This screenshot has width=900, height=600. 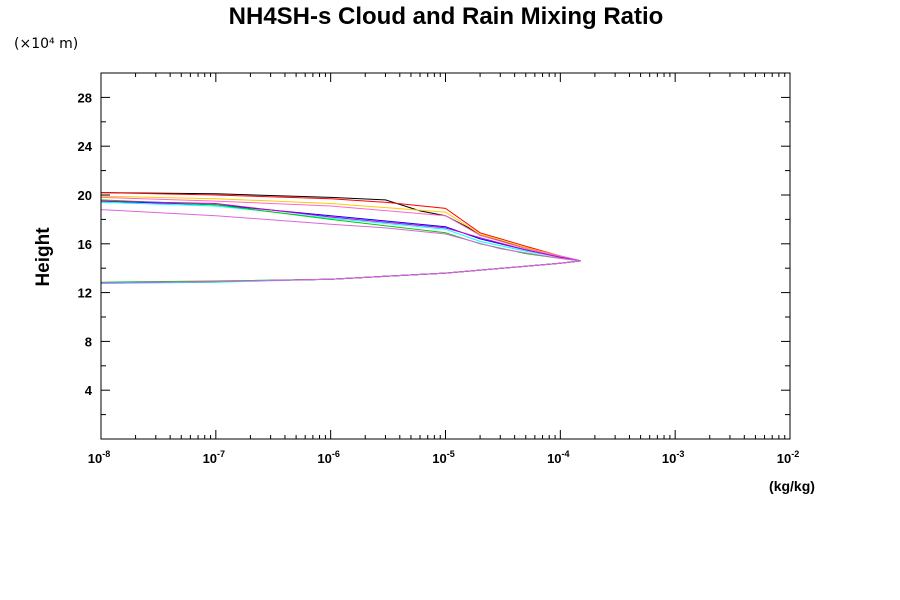 What do you see at coordinates (85, 195) in the screenshot?
I see `y-tick-label: 20` at bounding box center [85, 195].